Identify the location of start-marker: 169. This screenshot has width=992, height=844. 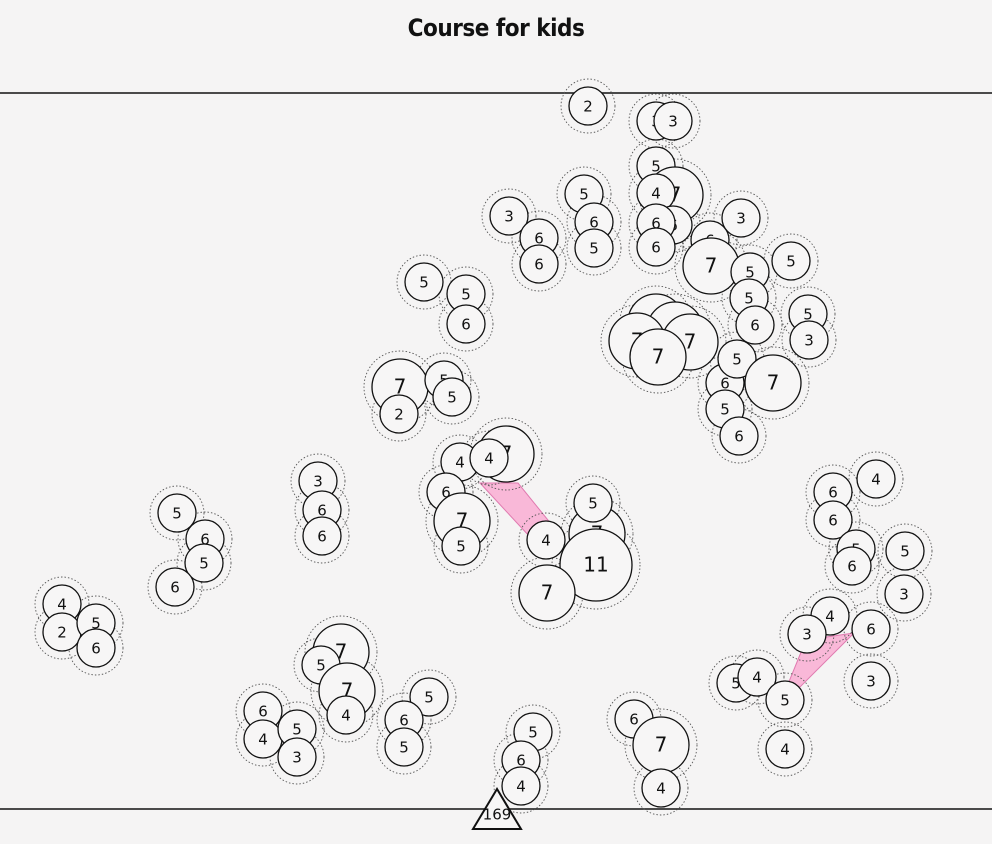
(497, 808).